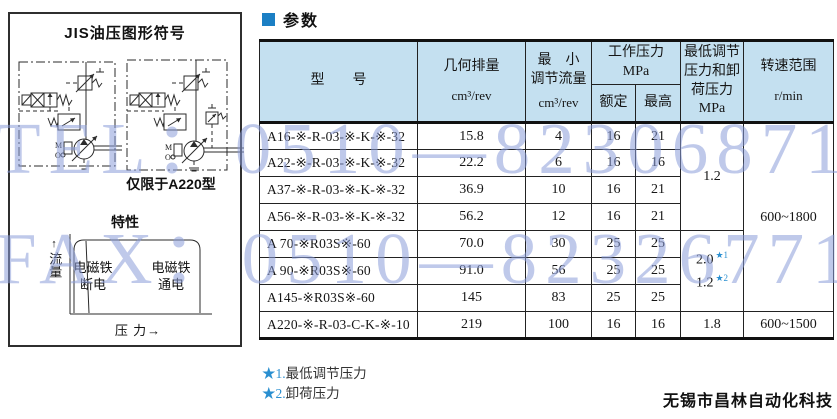 The image size is (837, 419). I want to click on cell-speed-merged: 600~1800, so click(788, 217).